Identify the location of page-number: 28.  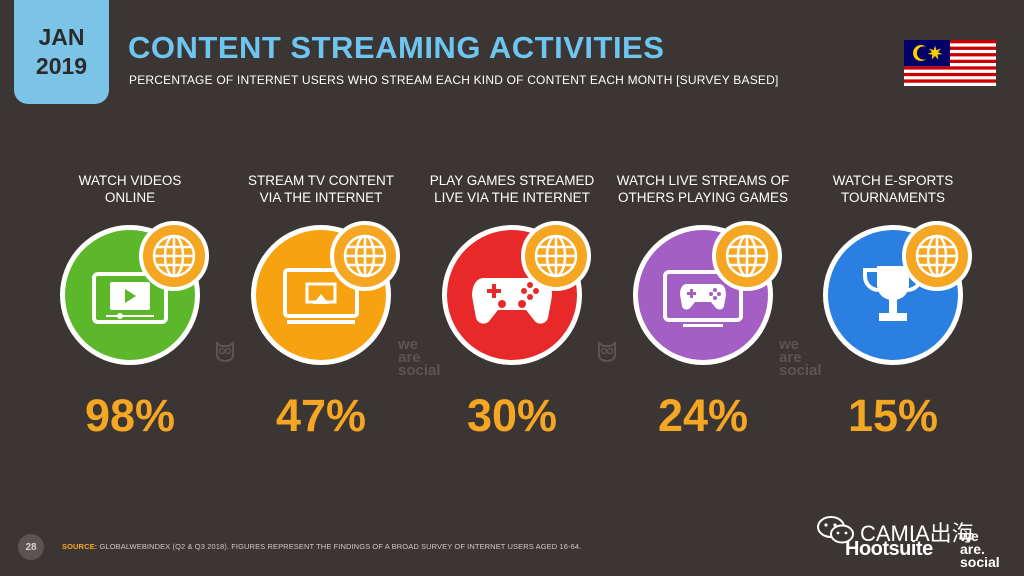
(31, 547).